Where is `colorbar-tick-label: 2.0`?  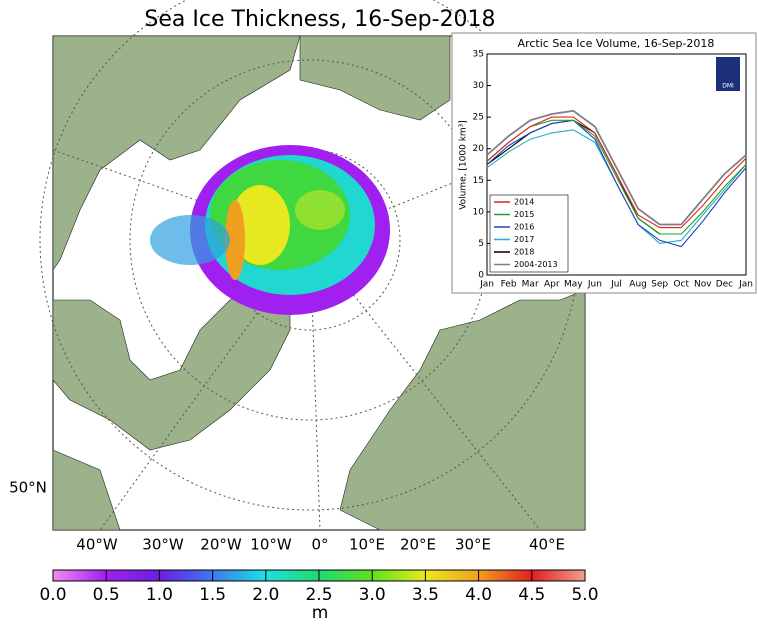 colorbar-tick-label: 2.0 is located at coordinates (265, 595).